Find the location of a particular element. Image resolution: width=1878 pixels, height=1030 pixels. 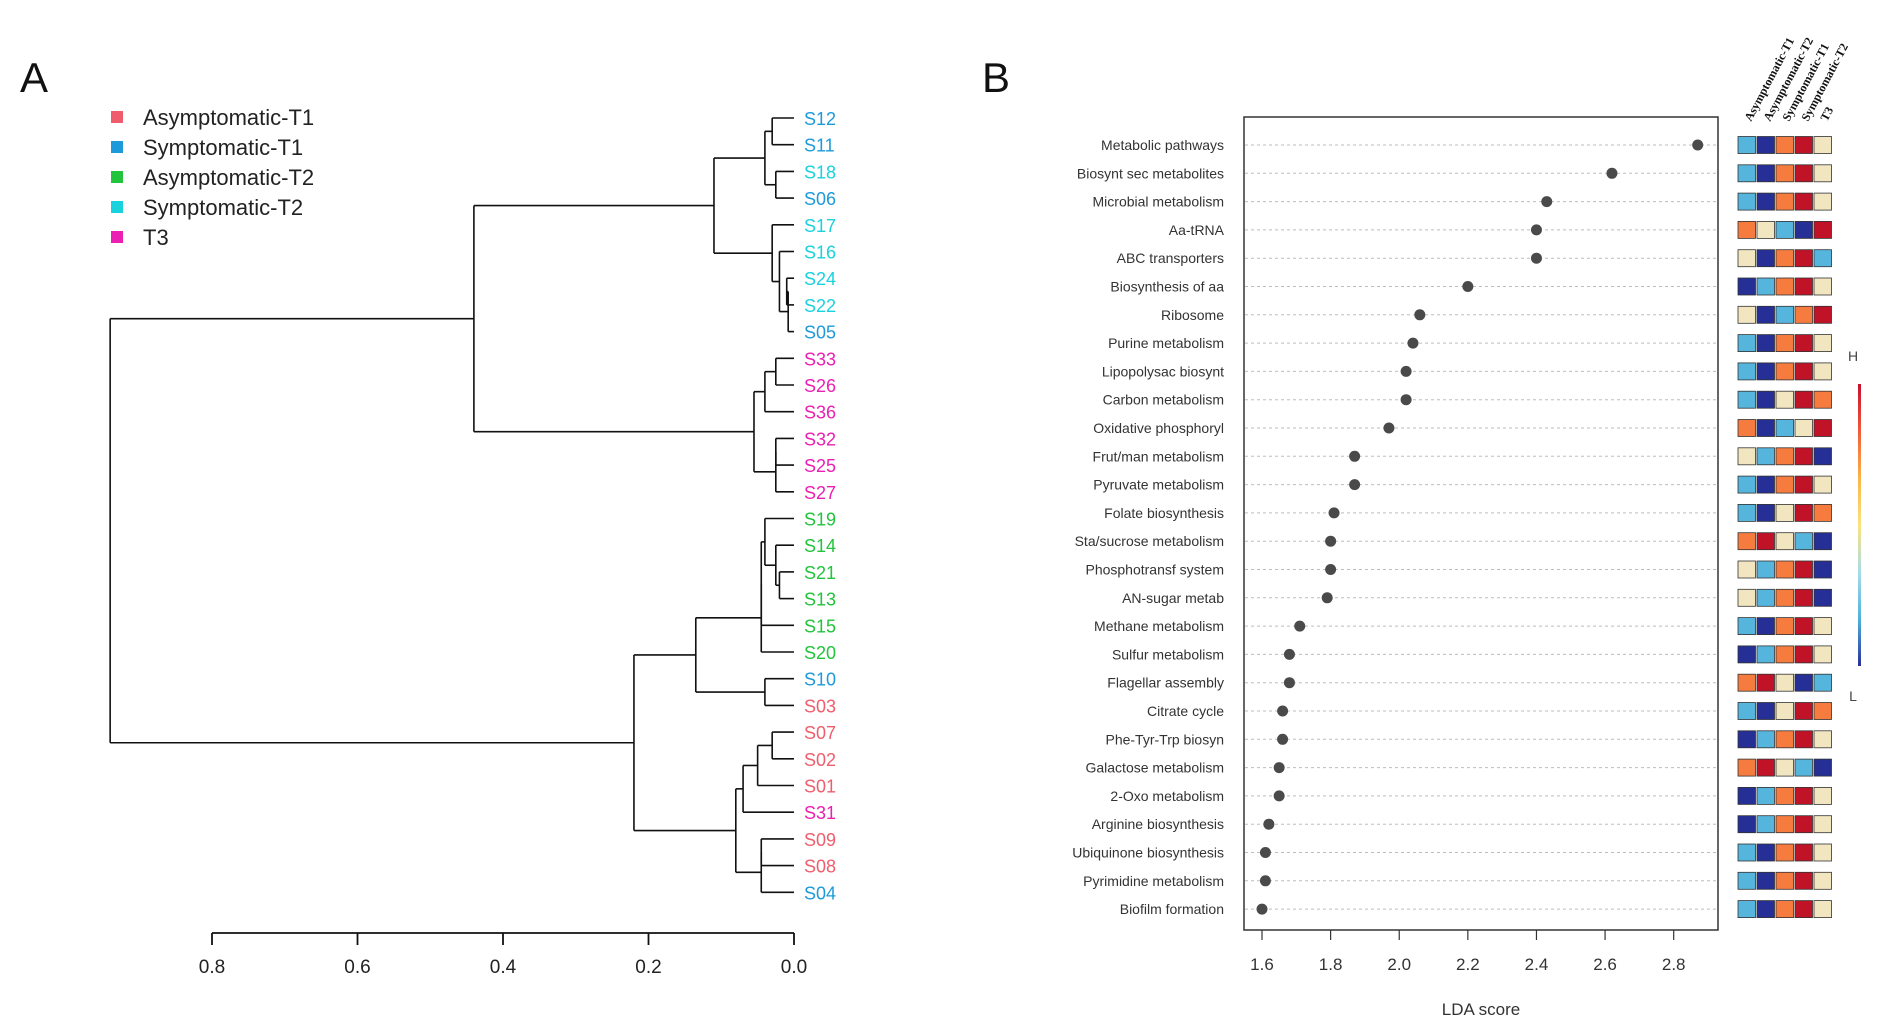

category-label: Phosphotransf system is located at coordinates (1154, 570).